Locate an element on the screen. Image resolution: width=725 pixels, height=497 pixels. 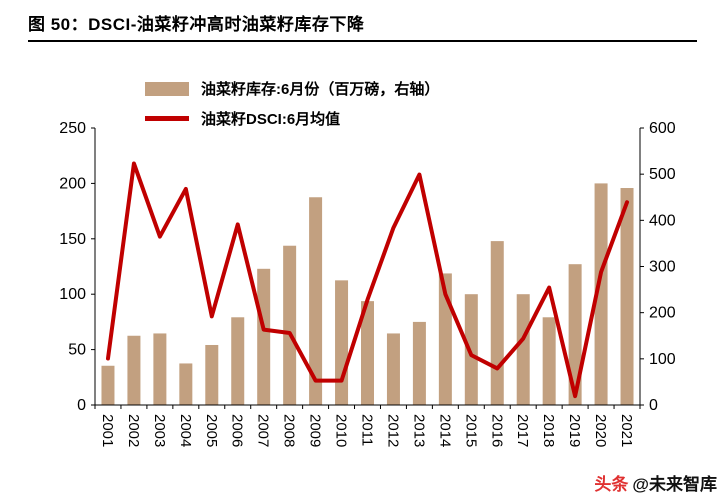
year-label: 2002 is located at coordinates (133, 430).